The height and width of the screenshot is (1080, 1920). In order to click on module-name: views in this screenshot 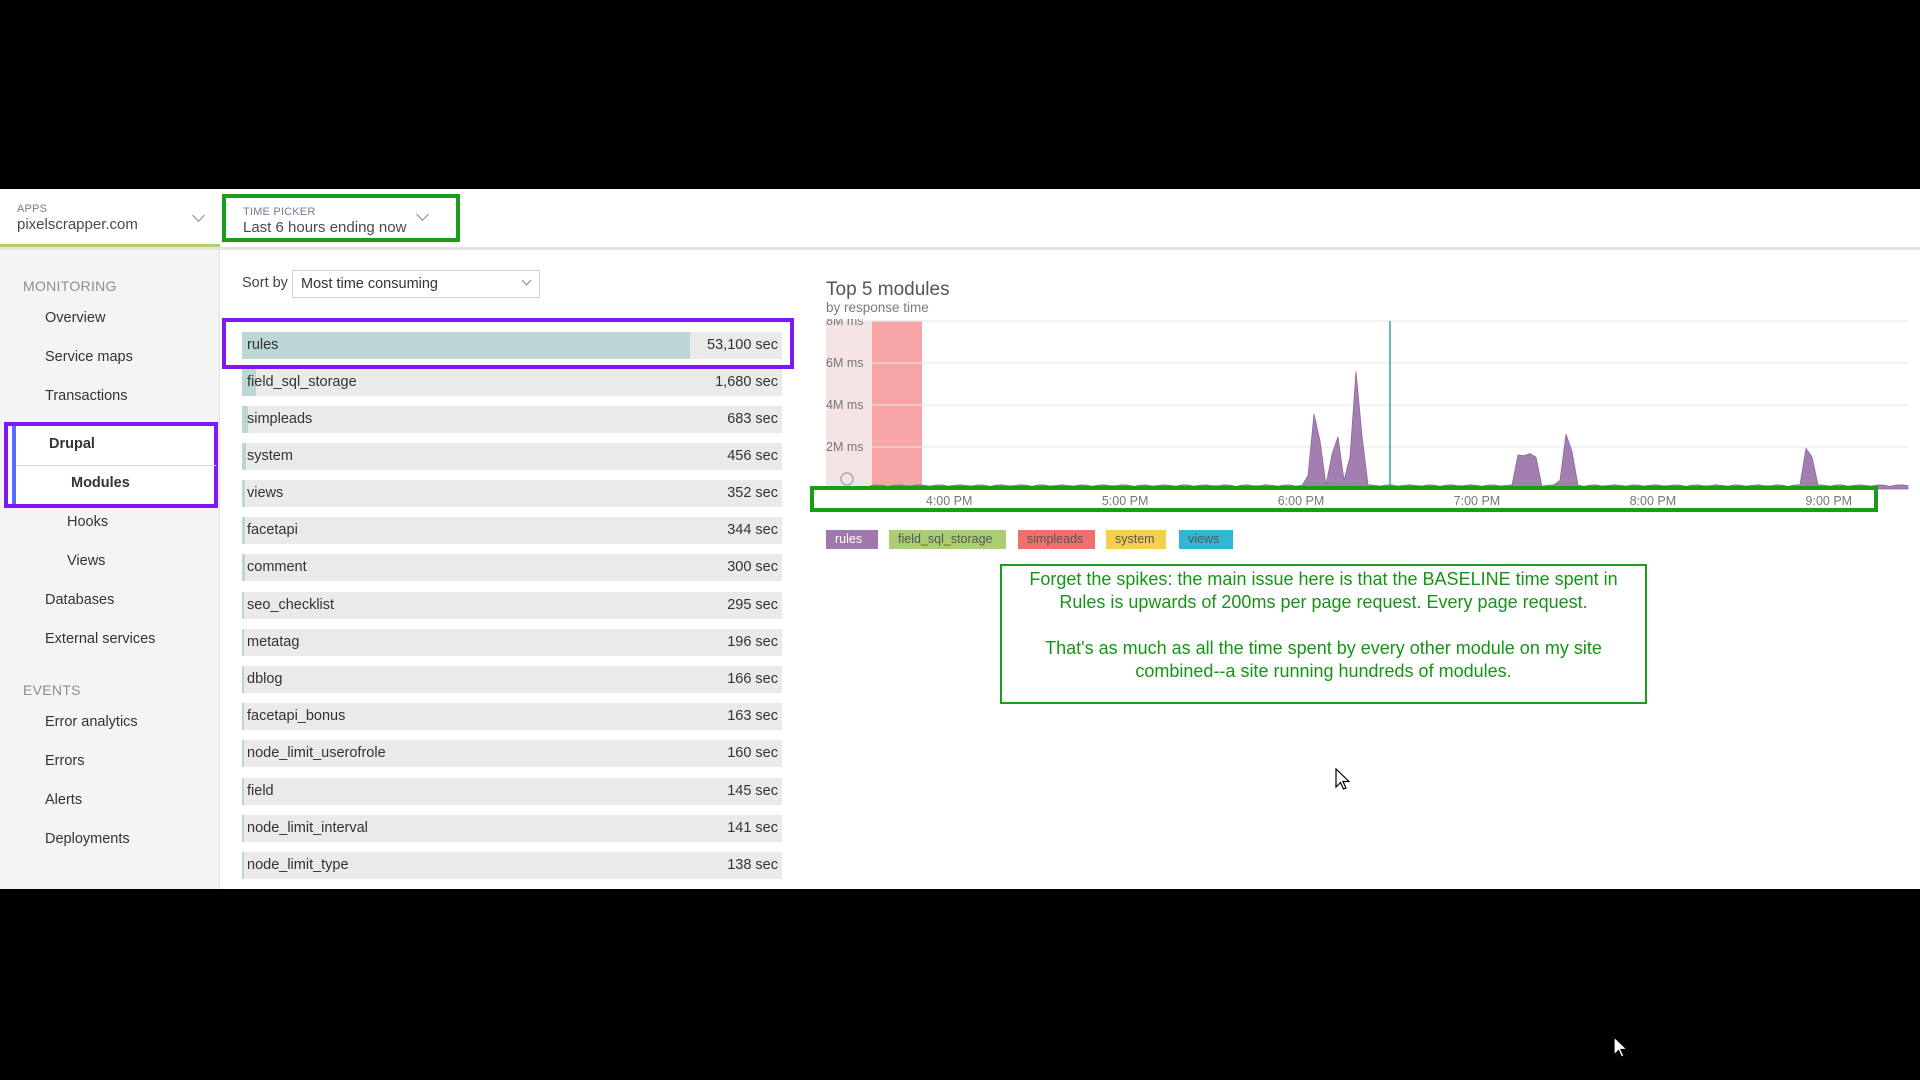, I will do `click(265, 493)`.